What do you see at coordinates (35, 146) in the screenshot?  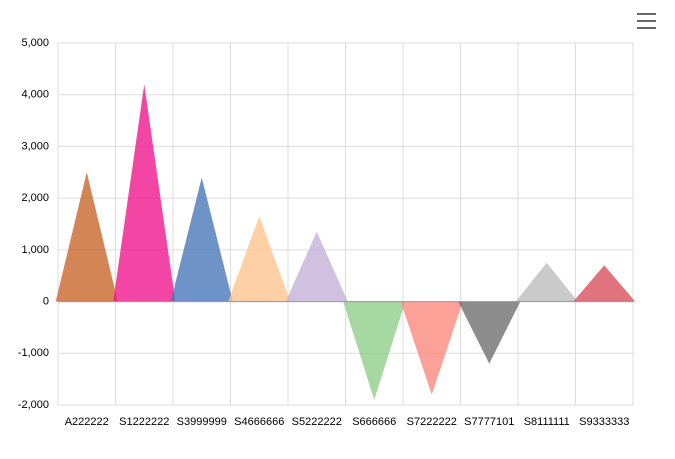 I see `y-tick-label: 3,000` at bounding box center [35, 146].